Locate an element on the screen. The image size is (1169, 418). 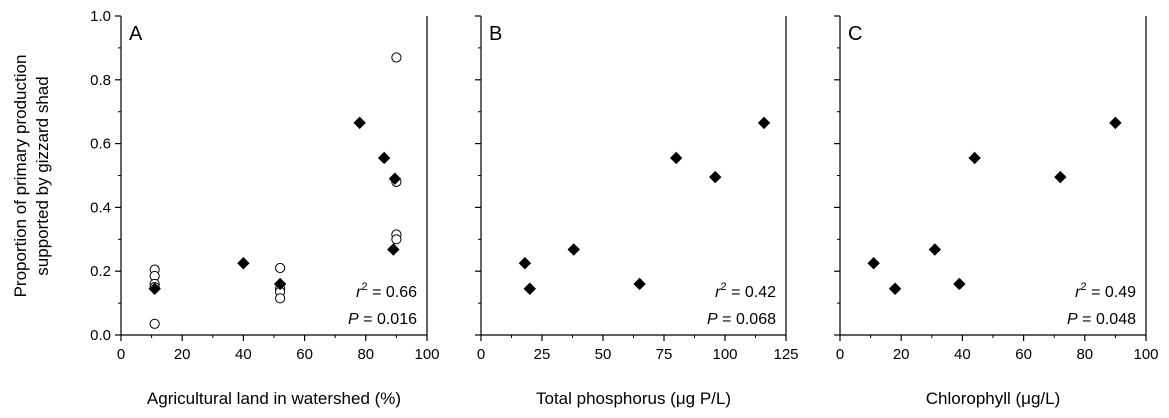
p-value-value: = 0.016 is located at coordinates (388, 319).